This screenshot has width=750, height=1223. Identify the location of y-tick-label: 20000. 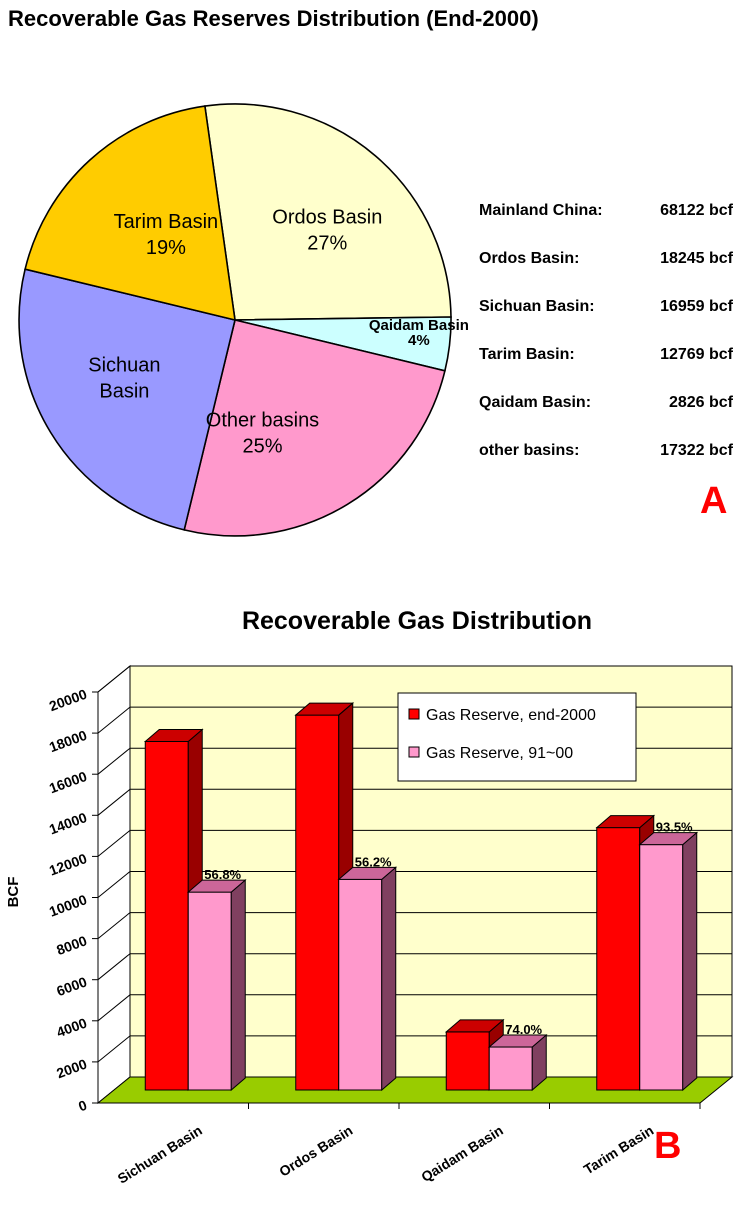
(68, 700).